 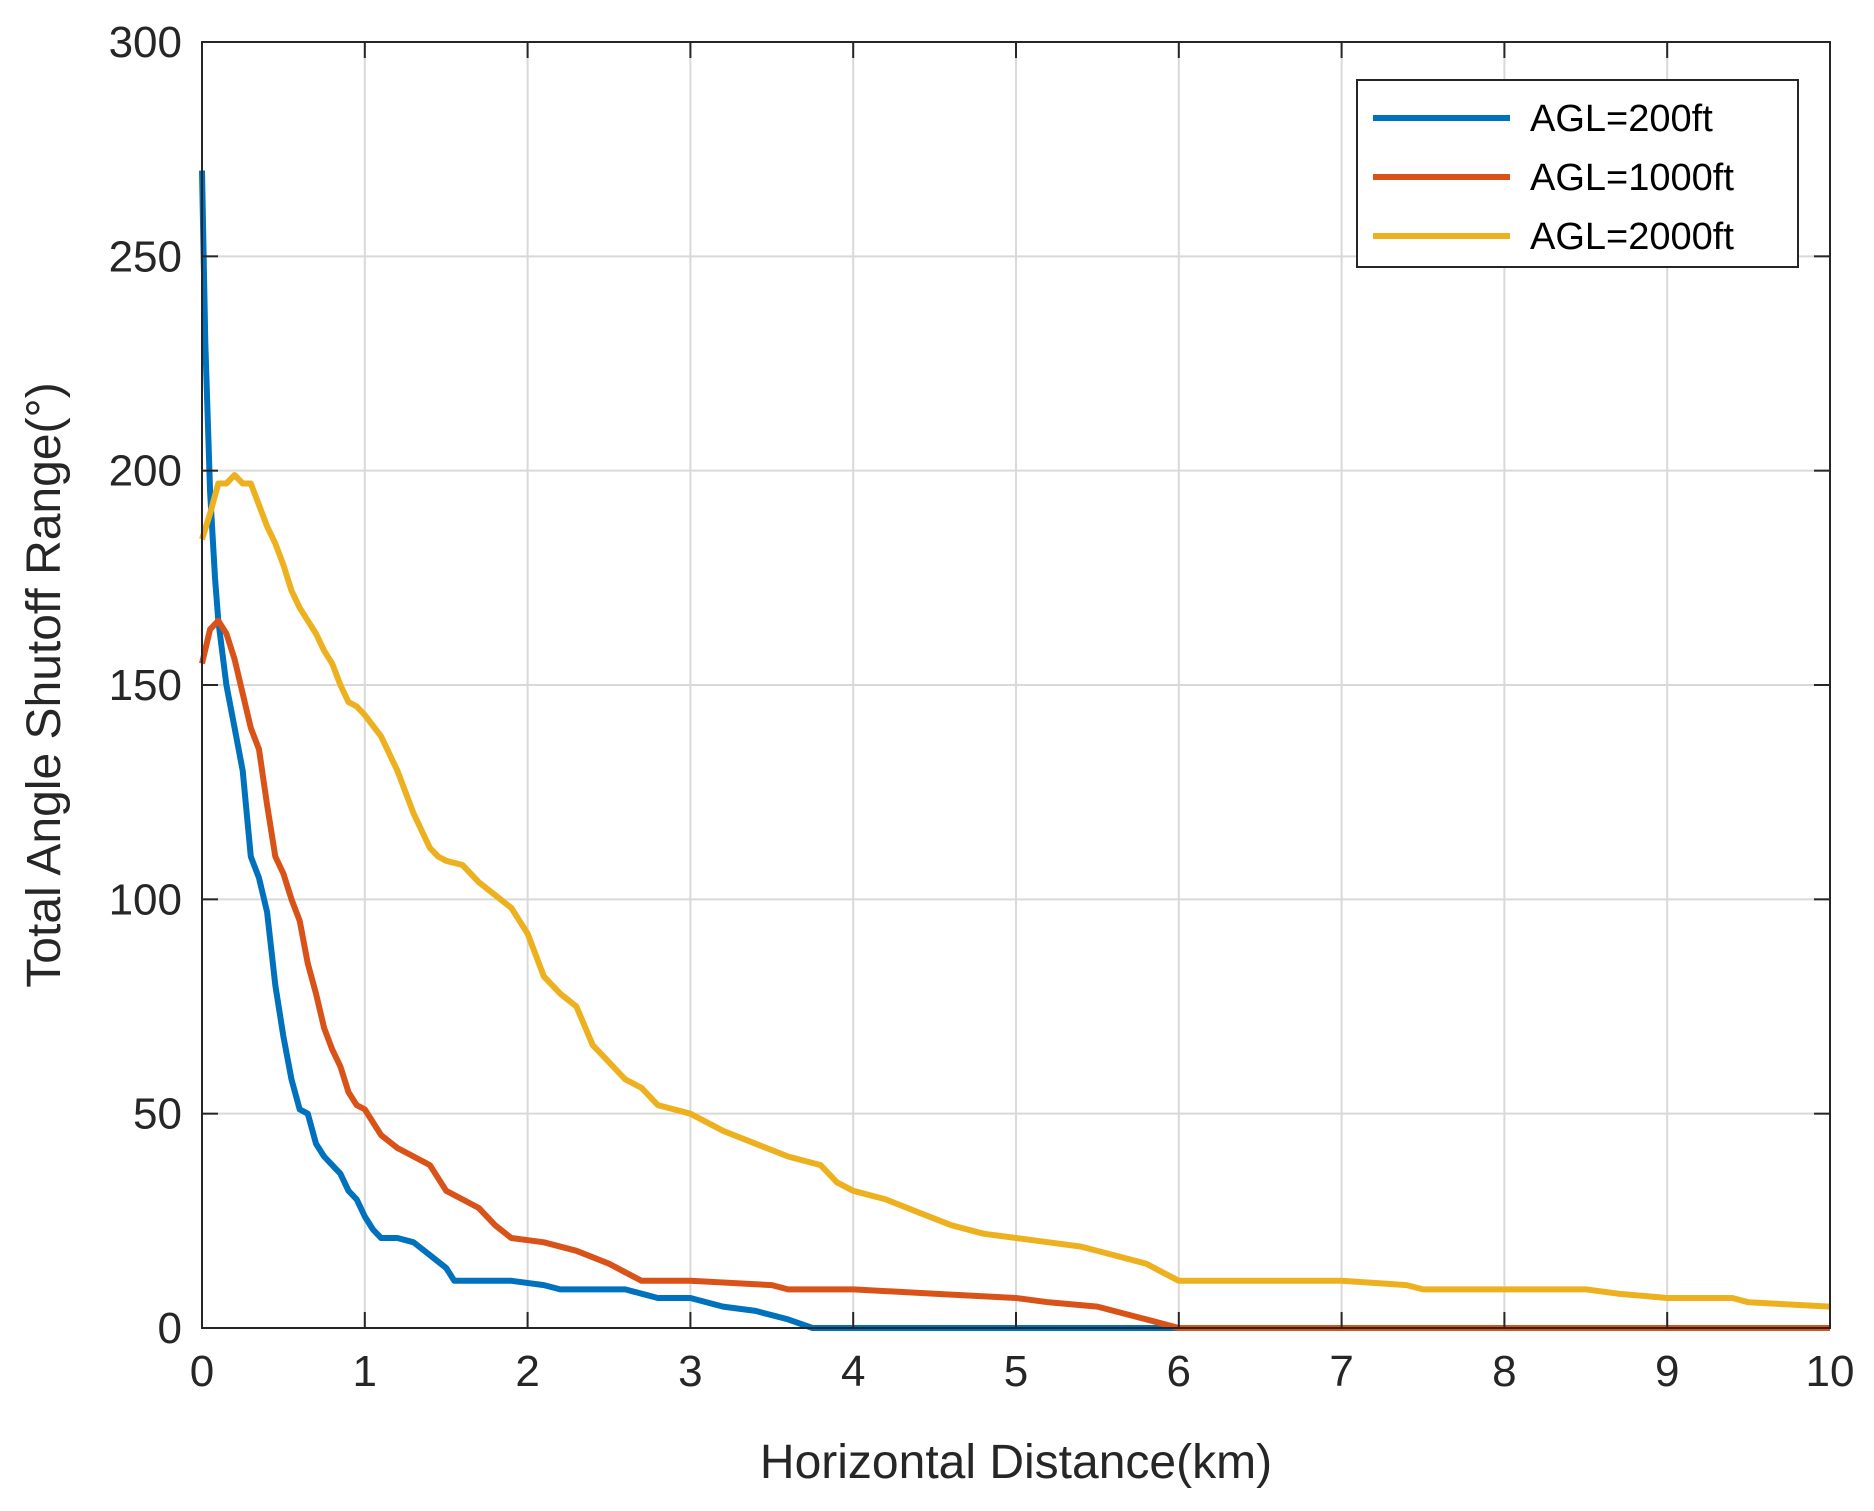 What do you see at coordinates (1632, 237) in the screenshot?
I see `legend-label-agl-2000ft: AGL=2000ft` at bounding box center [1632, 237].